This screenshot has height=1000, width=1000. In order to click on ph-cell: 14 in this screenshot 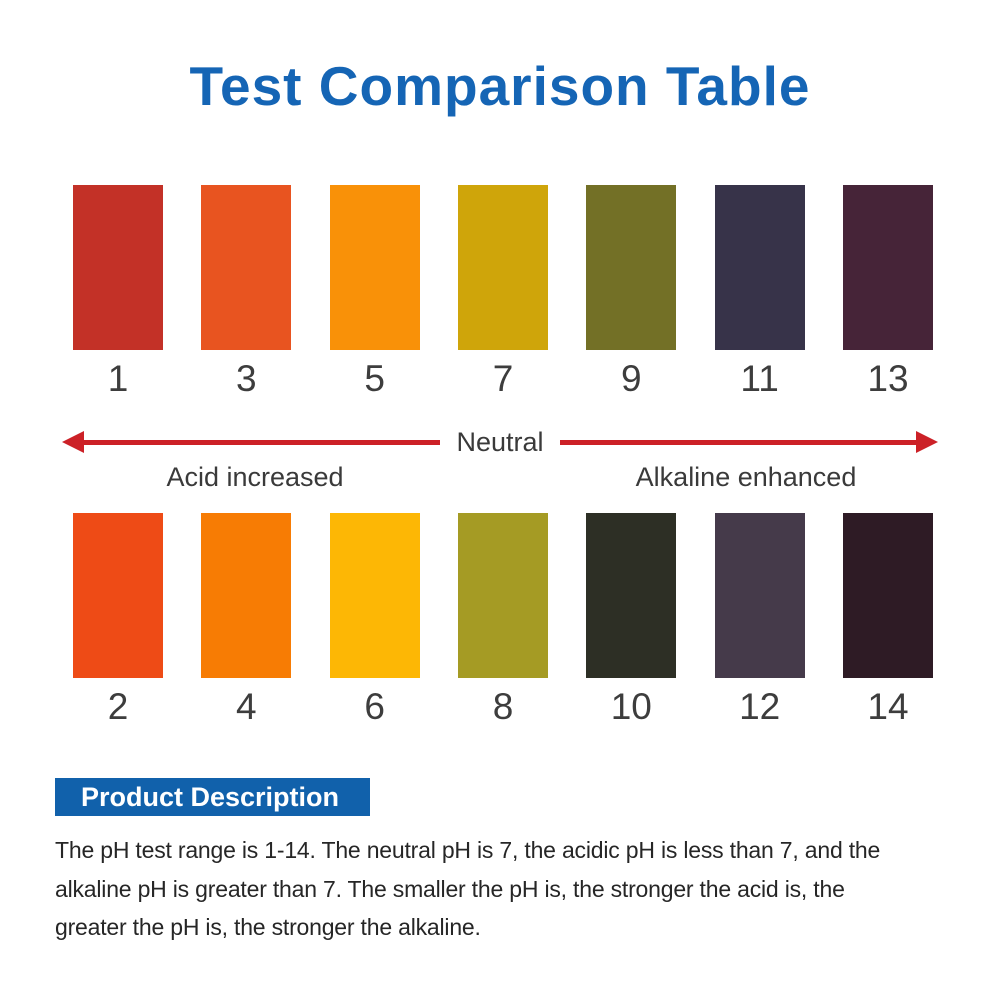, I will do `click(887, 620)`.